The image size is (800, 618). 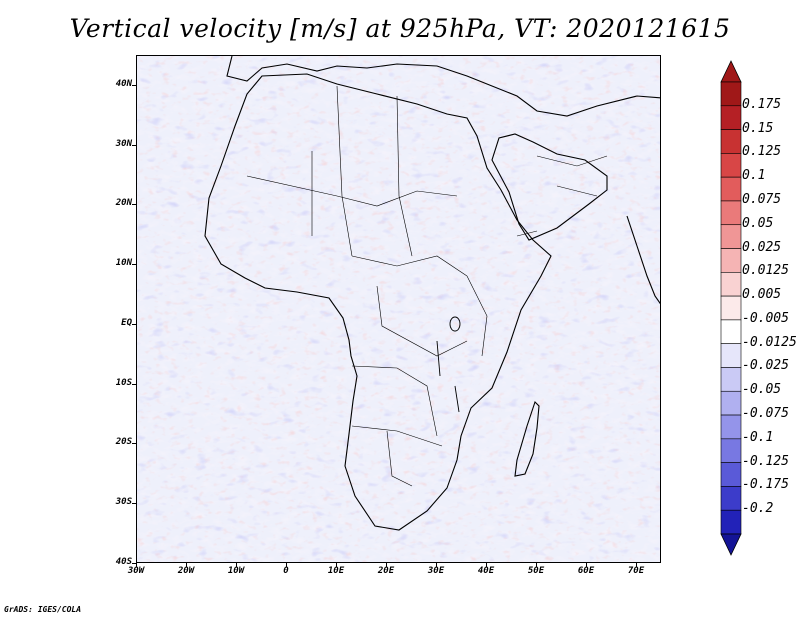 I want to click on arabia-coast, so click(x=549, y=187).